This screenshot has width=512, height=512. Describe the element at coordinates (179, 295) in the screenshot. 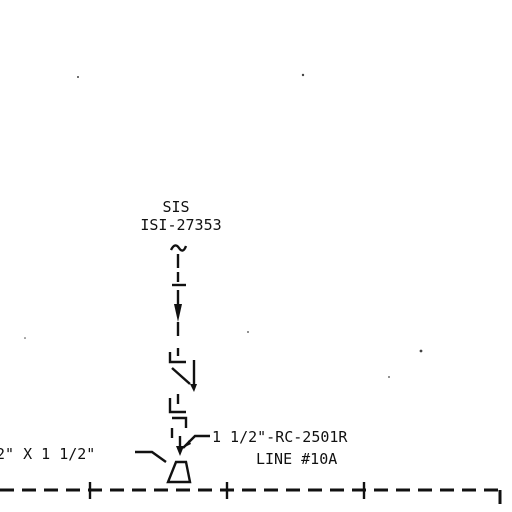

I see `vertical-pipe-run` at that location.